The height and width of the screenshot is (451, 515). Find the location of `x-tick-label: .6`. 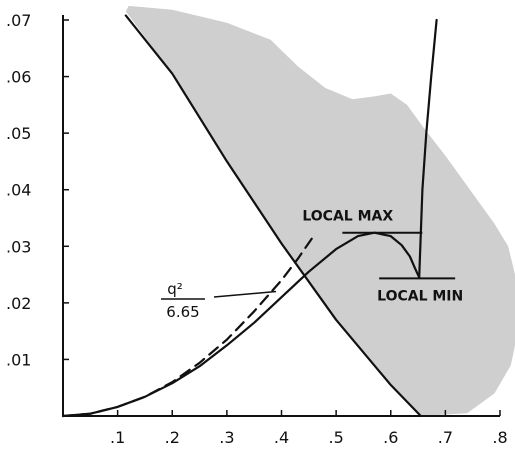

x-tick-label: .6 is located at coordinates (390, 437).